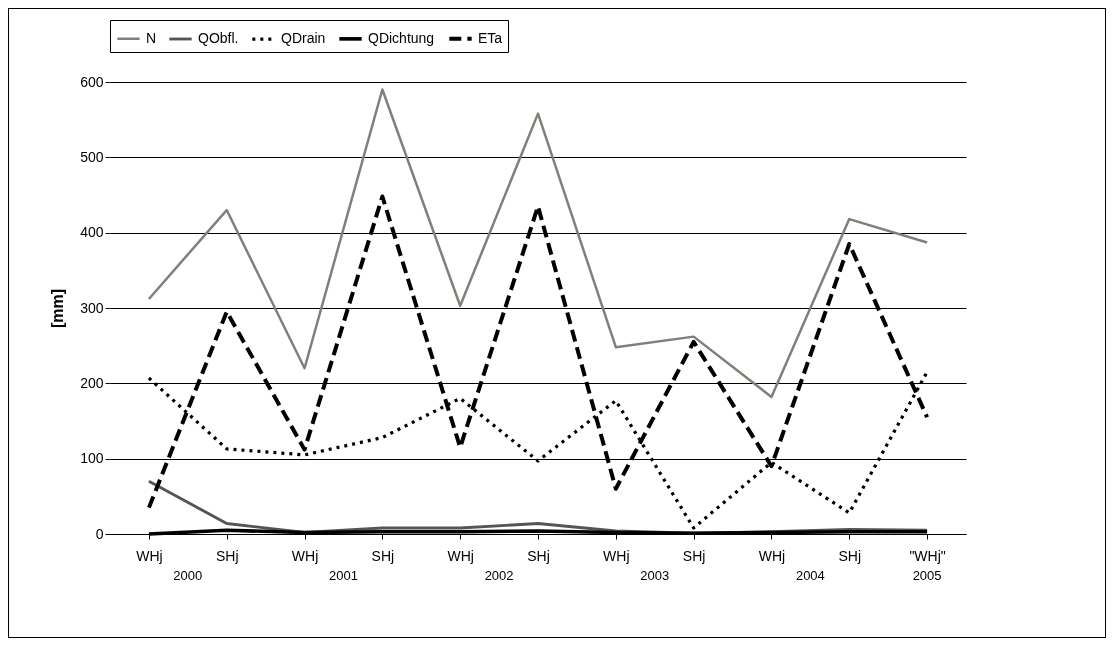 This screenshot has height=648, width=1114. What do you see at coordinates (303, 38) in the screenshot?
I see `legend-label: QDrain` at bounding box center [303, 38].